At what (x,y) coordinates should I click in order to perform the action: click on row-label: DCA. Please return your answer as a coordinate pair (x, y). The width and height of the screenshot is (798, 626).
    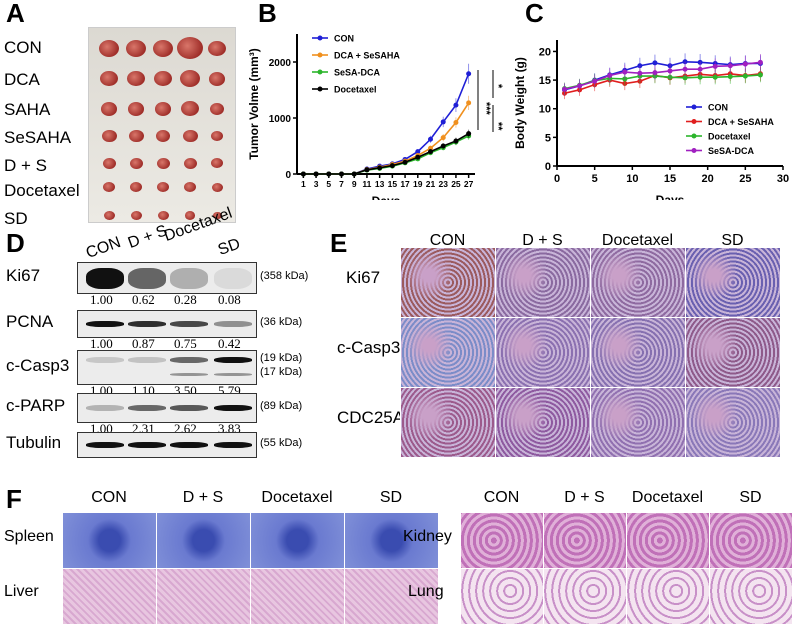
    Looking at the image, I should click on (22, 79).